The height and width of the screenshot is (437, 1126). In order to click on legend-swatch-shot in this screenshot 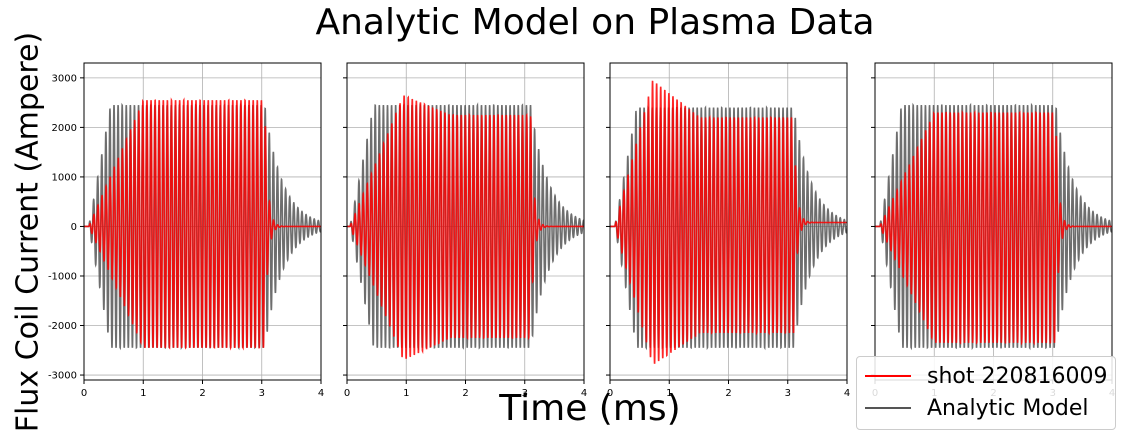, I will do `click(888, 376)`.